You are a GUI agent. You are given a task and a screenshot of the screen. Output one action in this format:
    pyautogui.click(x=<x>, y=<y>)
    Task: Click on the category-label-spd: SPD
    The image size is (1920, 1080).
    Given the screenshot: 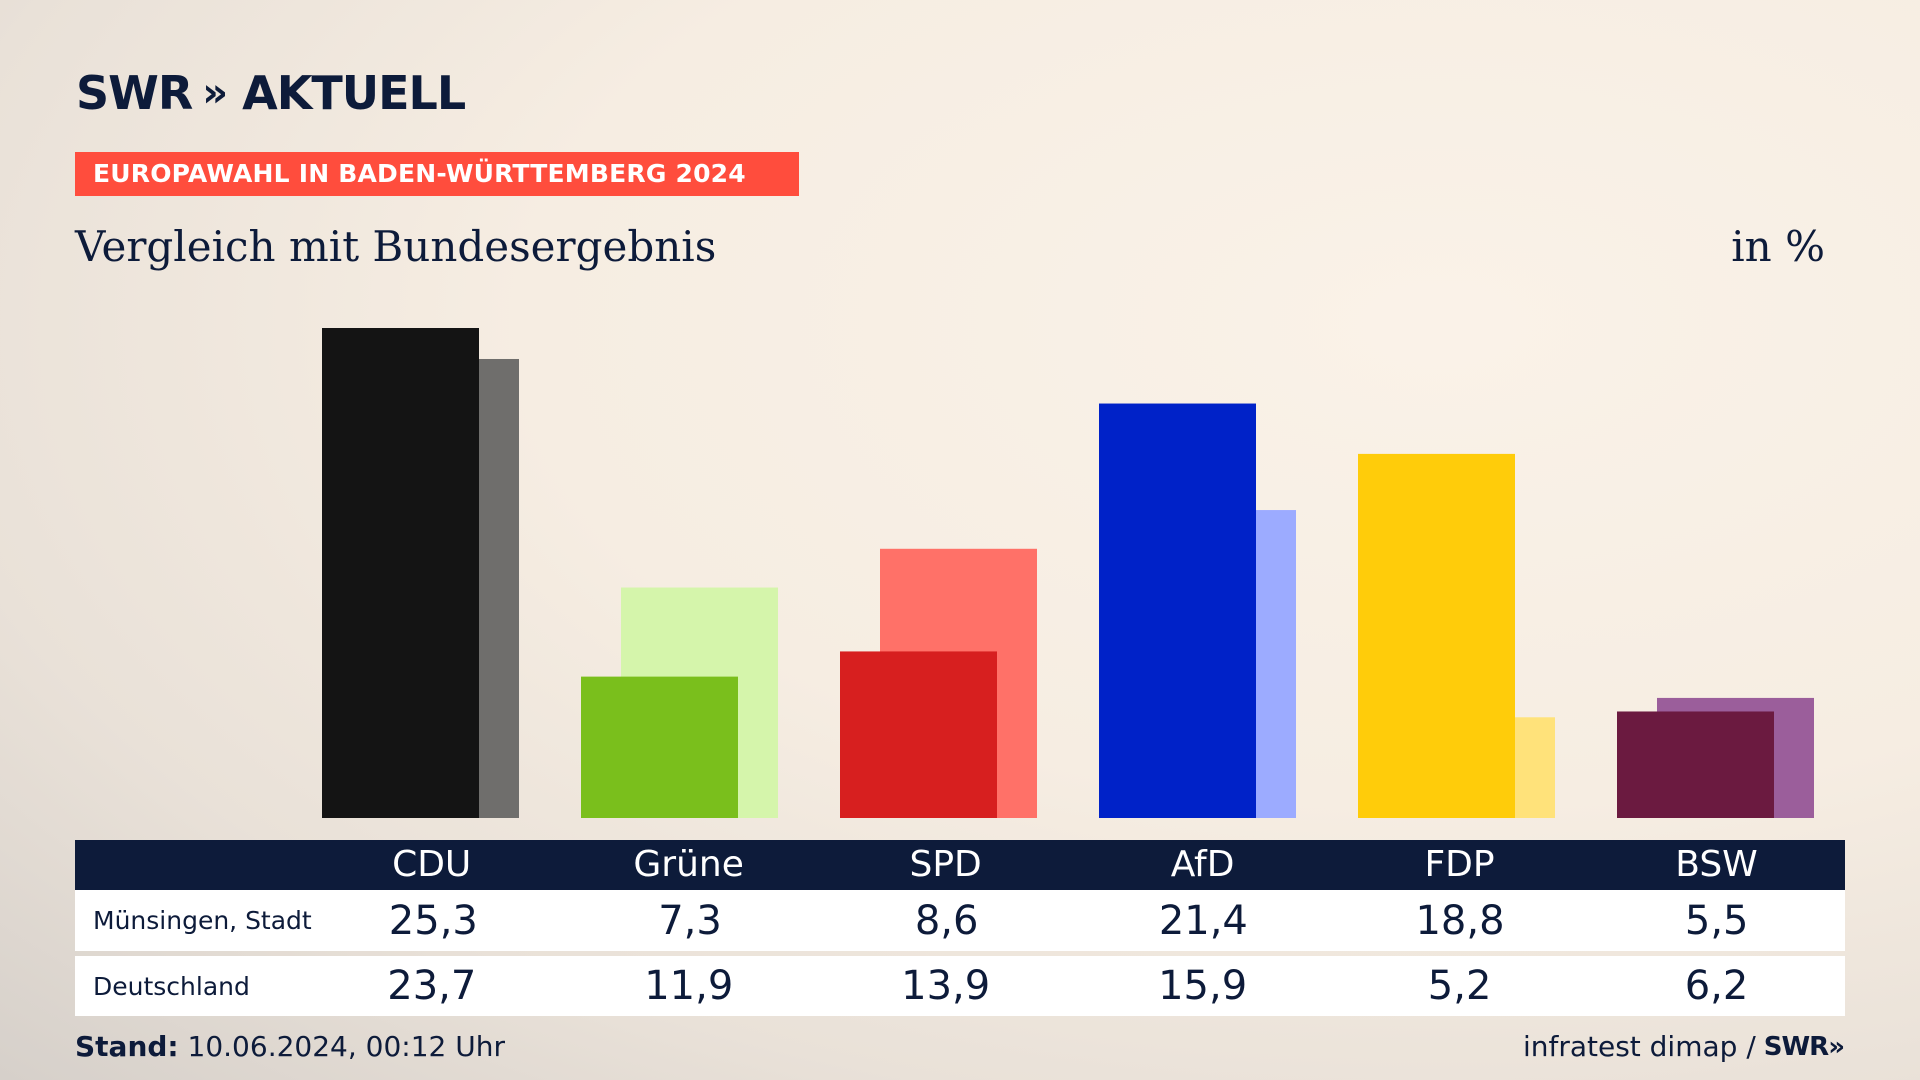 What is the action you would take?
    pyautogui.click(x=945, y=864)
    